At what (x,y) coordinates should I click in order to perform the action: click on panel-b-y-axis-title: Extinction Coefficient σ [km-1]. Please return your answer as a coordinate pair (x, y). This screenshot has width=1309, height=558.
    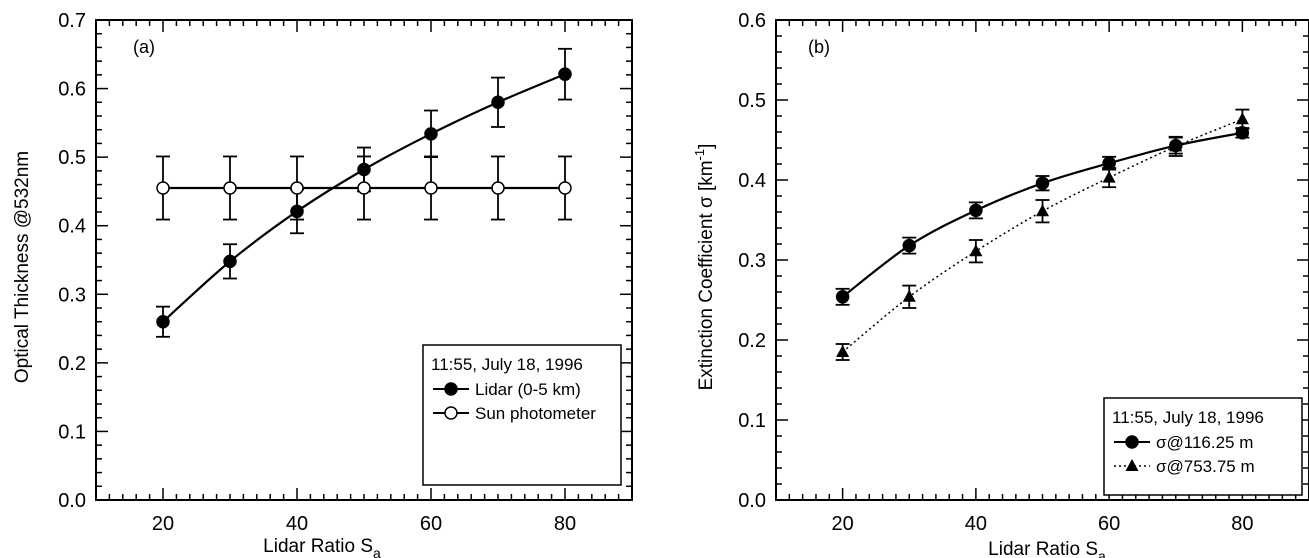
    Looking at the image, I should click on (704, 267).